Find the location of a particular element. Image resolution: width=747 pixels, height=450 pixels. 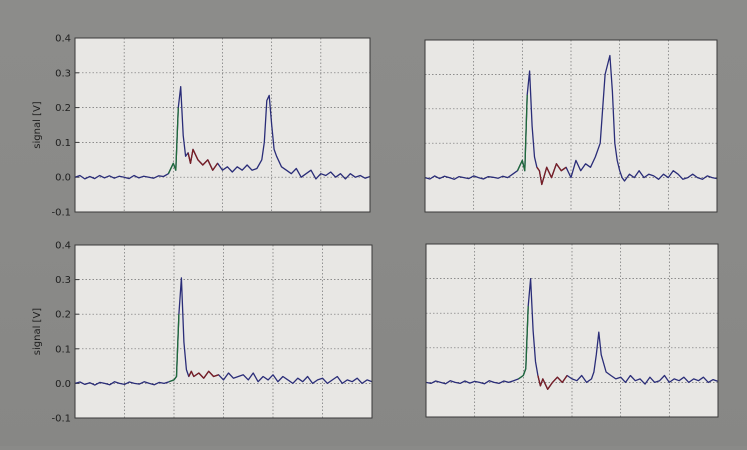

y-tick-label: -0.1 is located at coordinates (61, 419).